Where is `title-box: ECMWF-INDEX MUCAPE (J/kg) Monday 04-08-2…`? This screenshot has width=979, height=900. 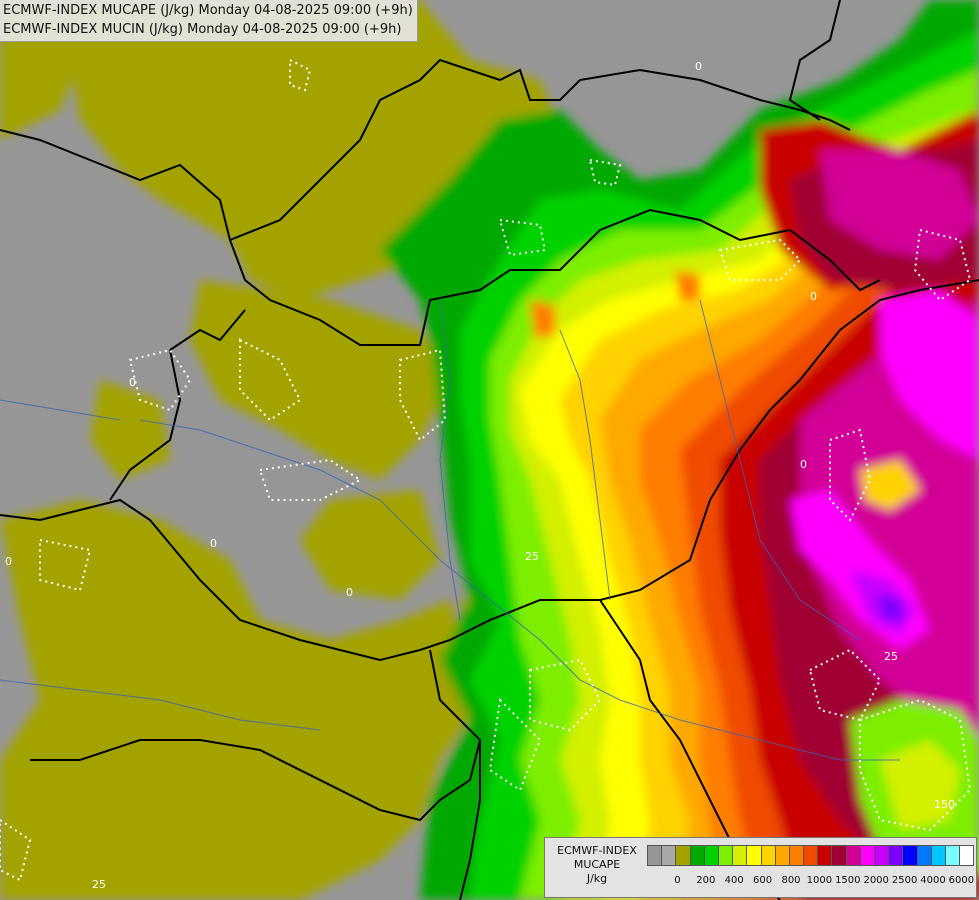 title-box: ECMWF-INDEX MUCAPE (J/kg) Monday 04-08-2… is located at coordinates (209, 21).